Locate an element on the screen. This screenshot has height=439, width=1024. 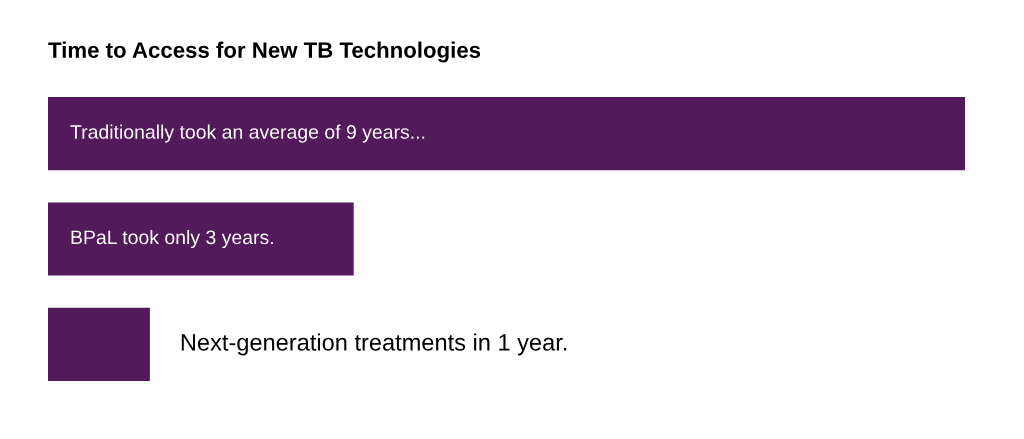
data-label: Next-generation treatments in 1 year. is located at coordinates (374, 344).